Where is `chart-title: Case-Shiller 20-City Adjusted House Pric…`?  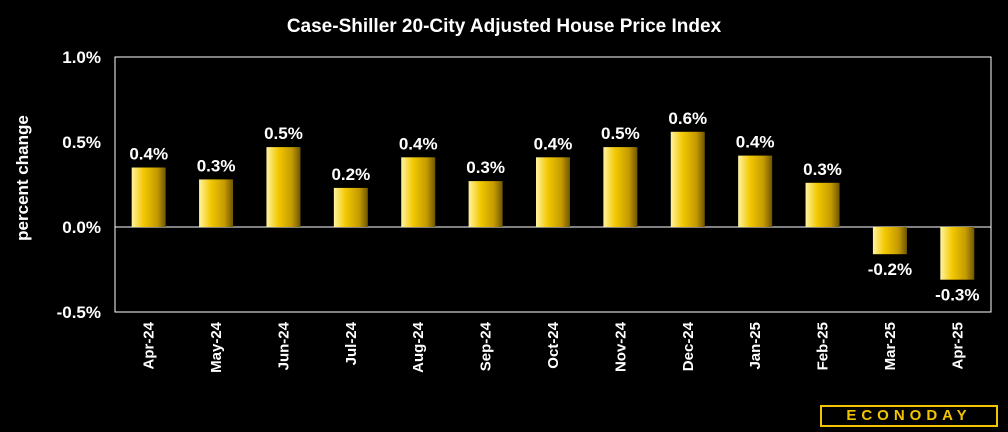
chart-title: Case-Shiller 20-City Adjusted House Pric… is located at coordinates (504, 26).